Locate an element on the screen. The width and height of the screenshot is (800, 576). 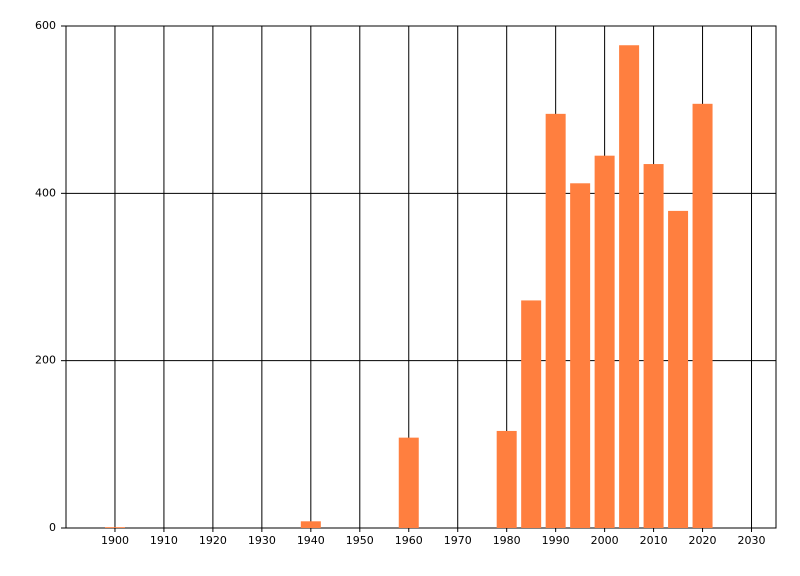
x-tick-label: 1990 is located at coordinates (556, 540).